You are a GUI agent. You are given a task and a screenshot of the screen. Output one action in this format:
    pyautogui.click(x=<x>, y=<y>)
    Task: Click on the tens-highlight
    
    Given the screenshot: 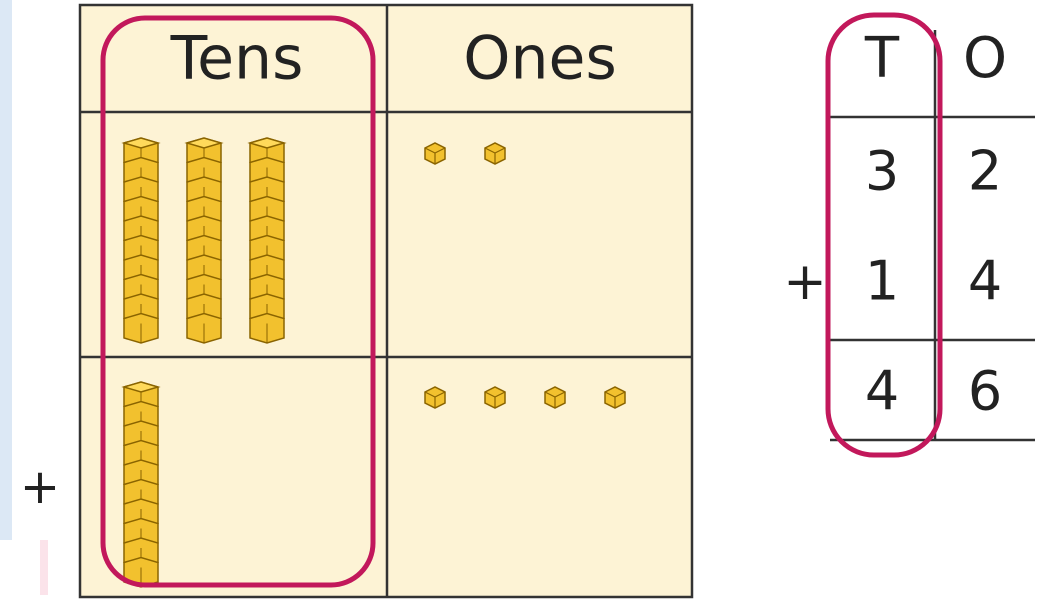 What is the action you would take?
    pyautogui.click(x=884, y=235)
    